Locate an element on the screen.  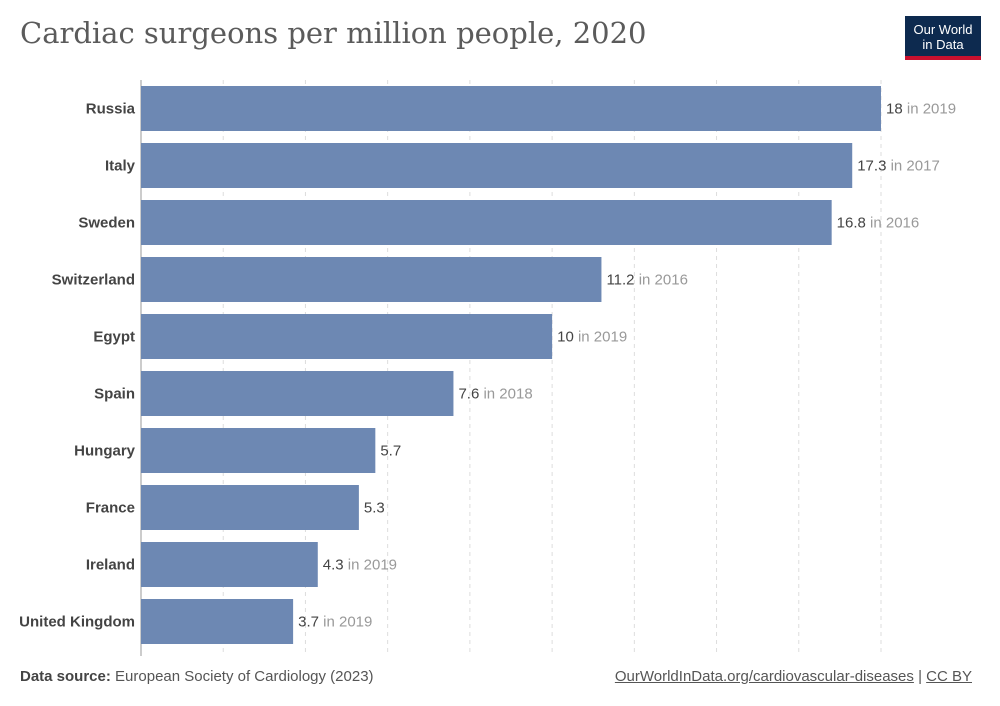
value-number: 5.7 is located at coordinates (390, 451).